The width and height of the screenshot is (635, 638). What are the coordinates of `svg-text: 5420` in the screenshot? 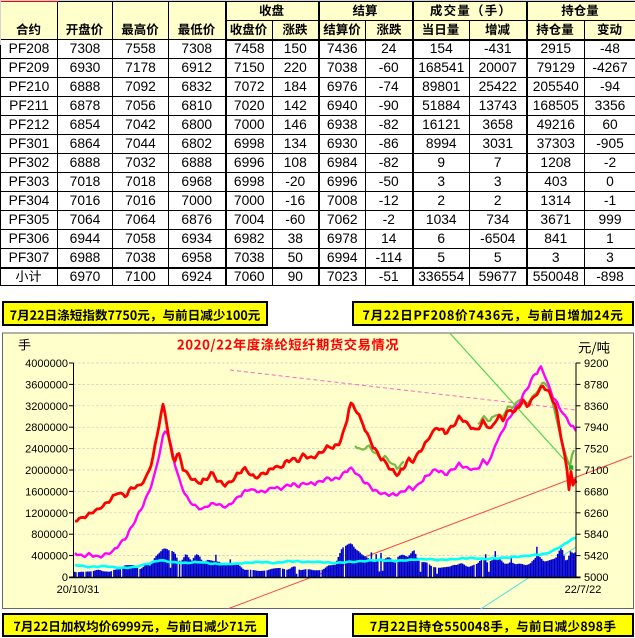 It's located at (596, 557).